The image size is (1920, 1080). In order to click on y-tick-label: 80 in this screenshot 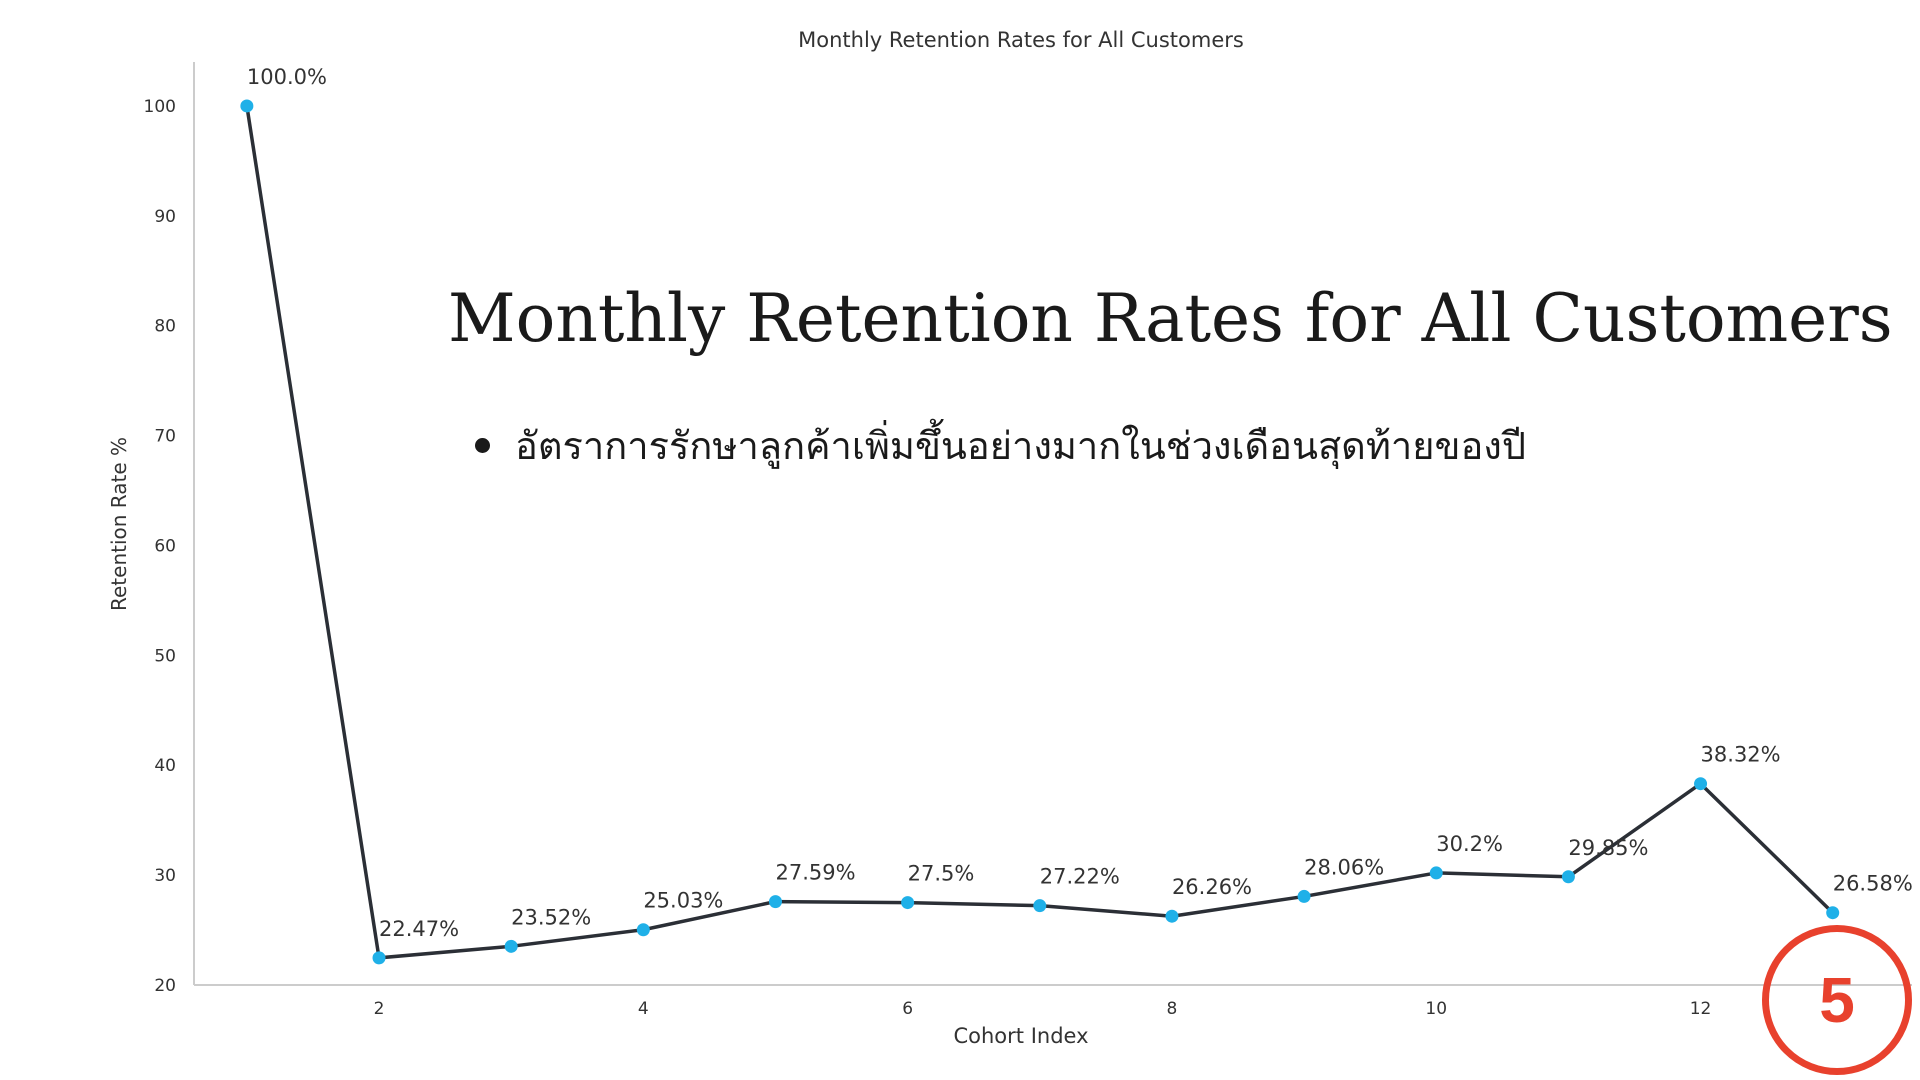, I will do `click(165, 327)`.